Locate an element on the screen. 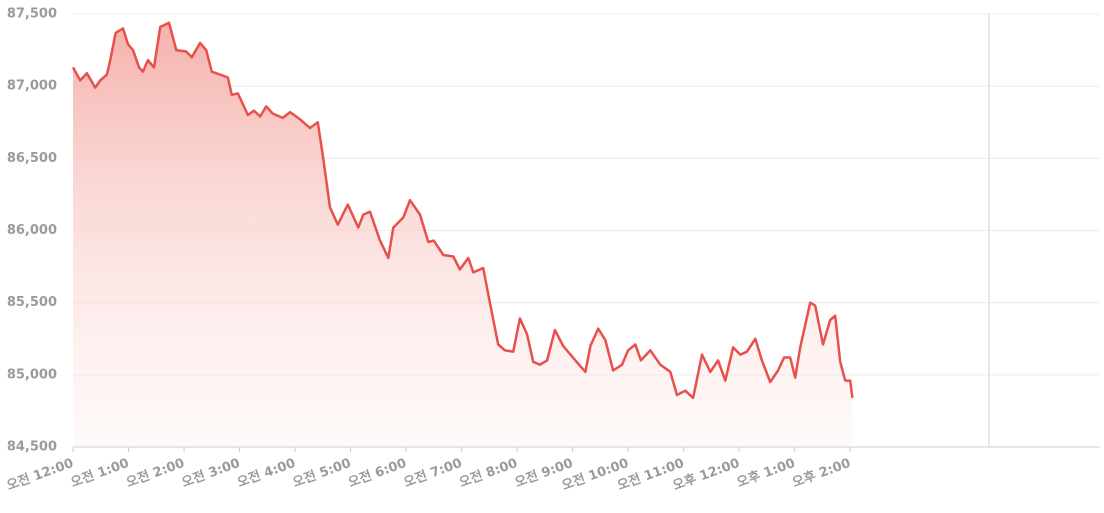 The height and width of the screenshot is (513, 1104). x-tick-label: 오전 1:00 is located at coordinates (99, 473).